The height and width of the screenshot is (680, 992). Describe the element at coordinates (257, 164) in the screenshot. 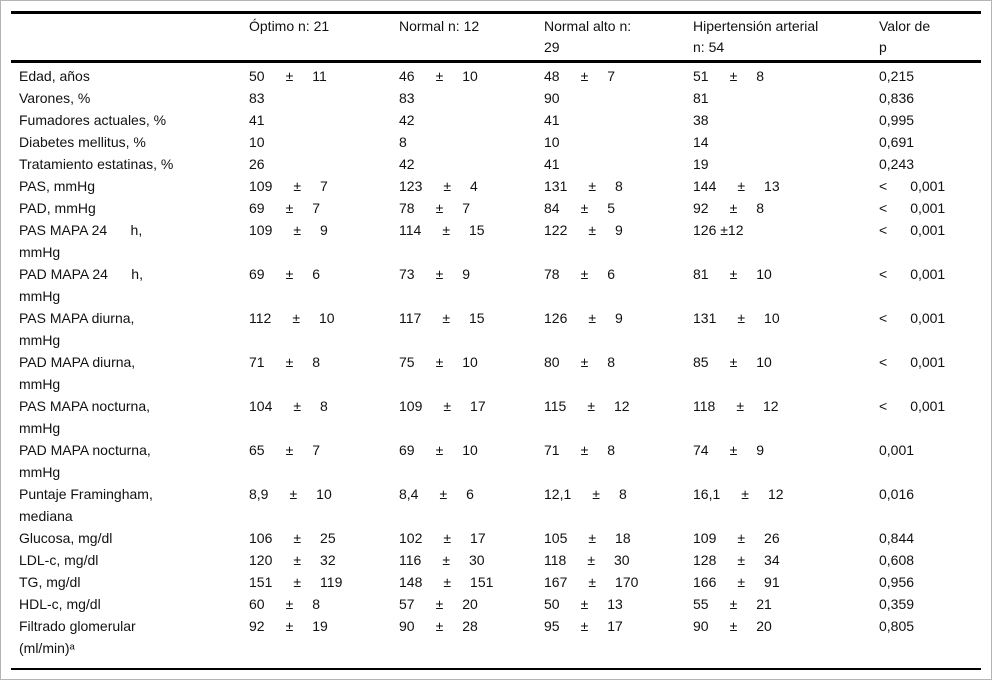

I see `mean-value: 26` at that location.